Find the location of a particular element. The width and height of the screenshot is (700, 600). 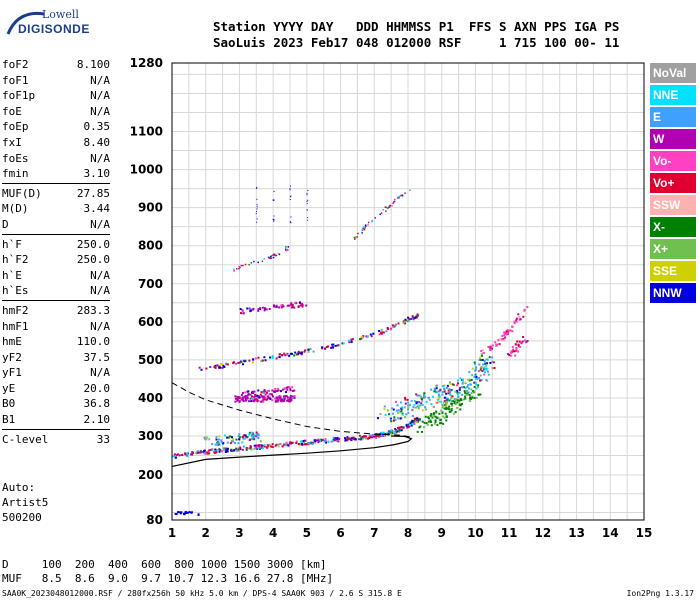

param-row: D N/A is located at coordinates (56, 225).